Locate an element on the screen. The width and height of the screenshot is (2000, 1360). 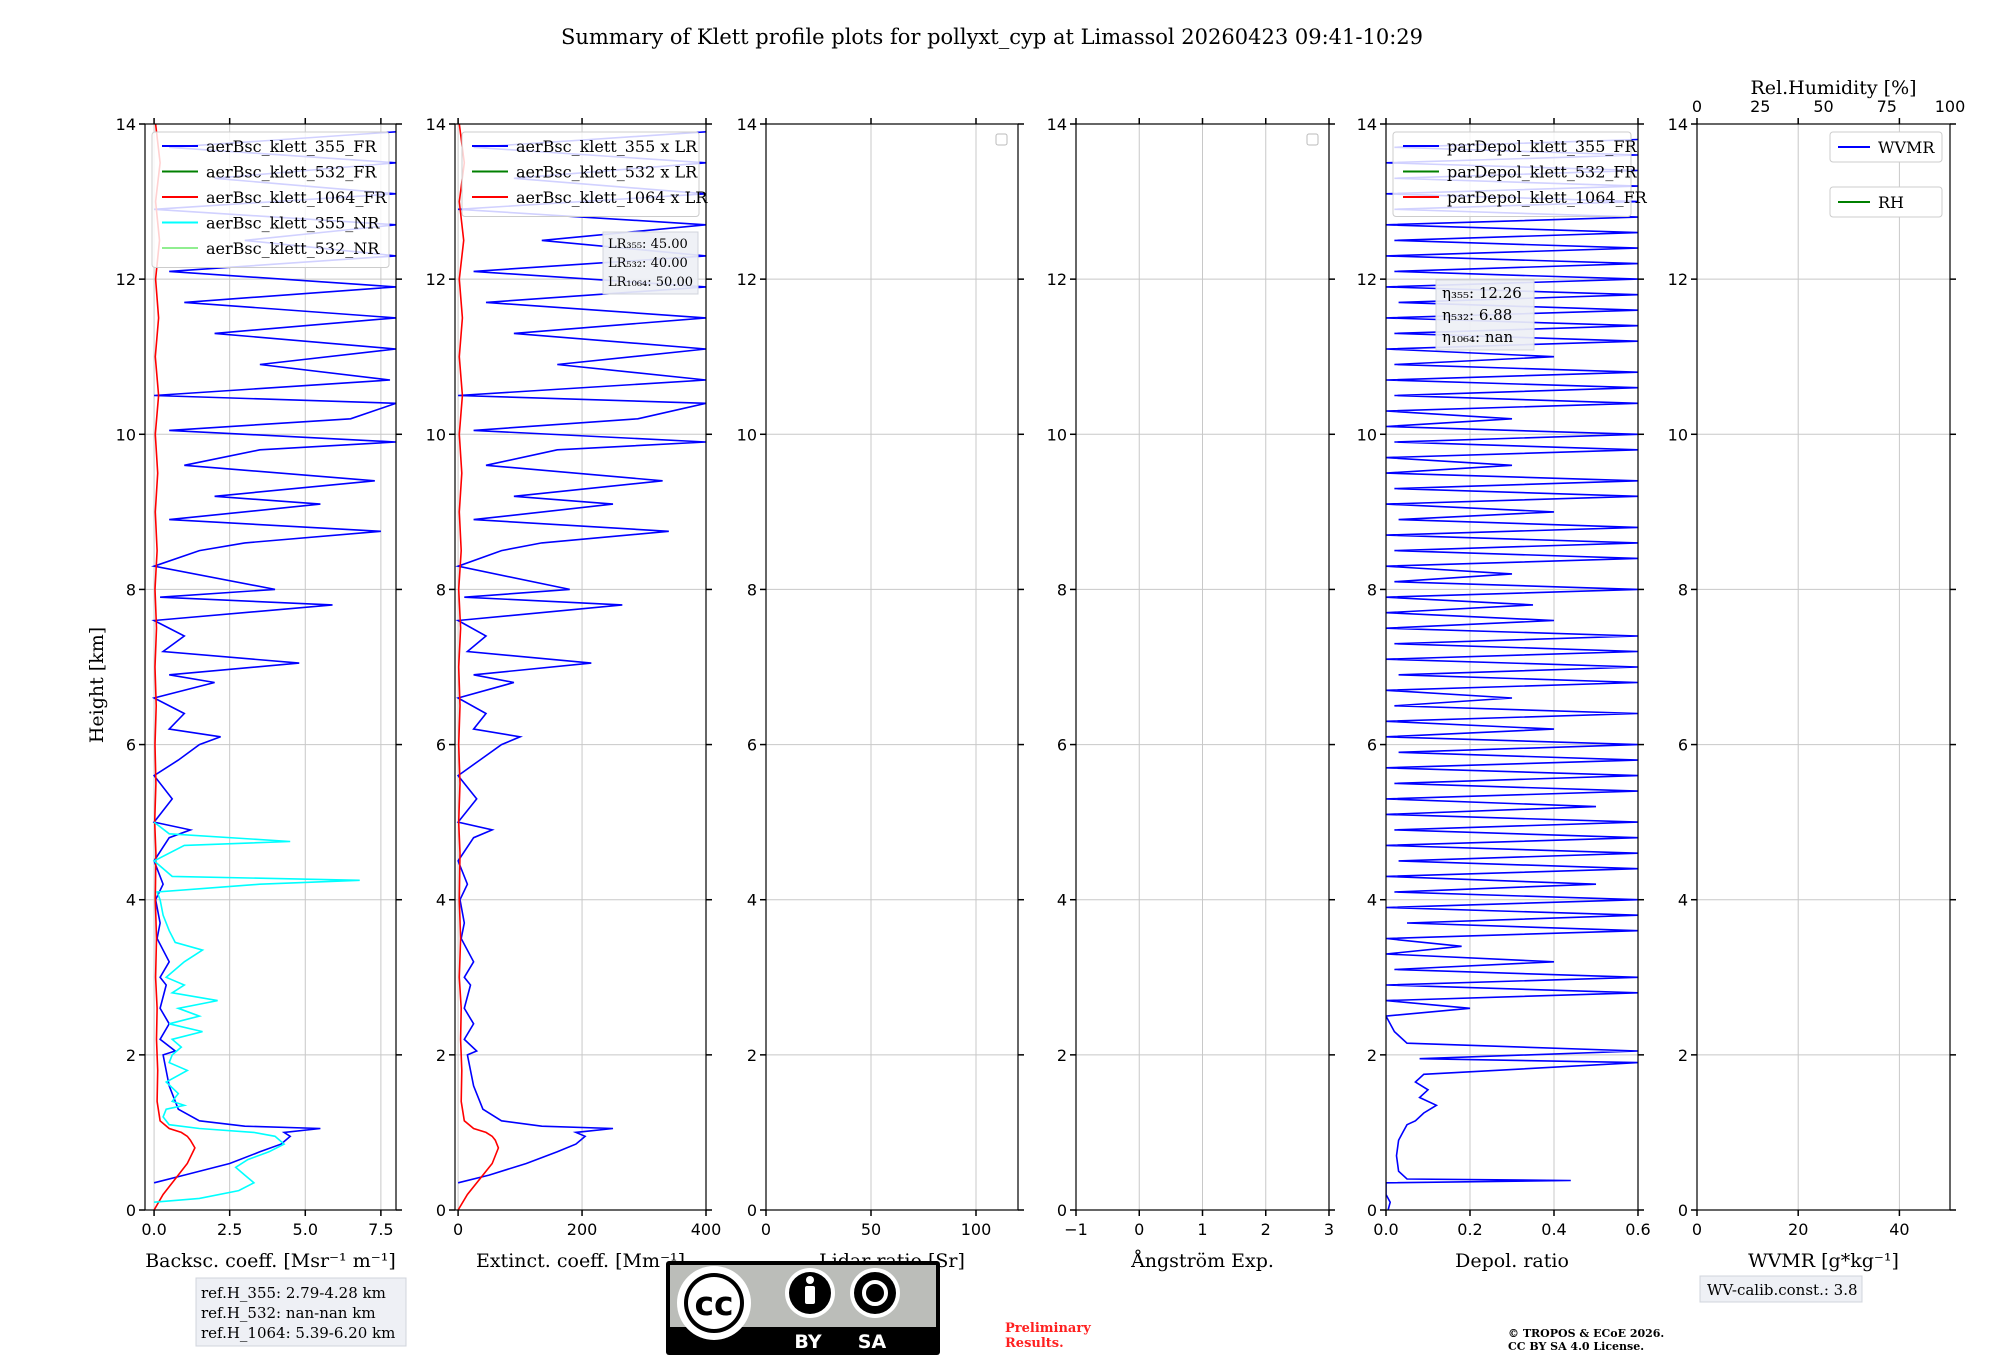
legend-label-aerBsc_klett_532_FR: aerBsc_klett_532_FR is located at coordinates (291, 172).